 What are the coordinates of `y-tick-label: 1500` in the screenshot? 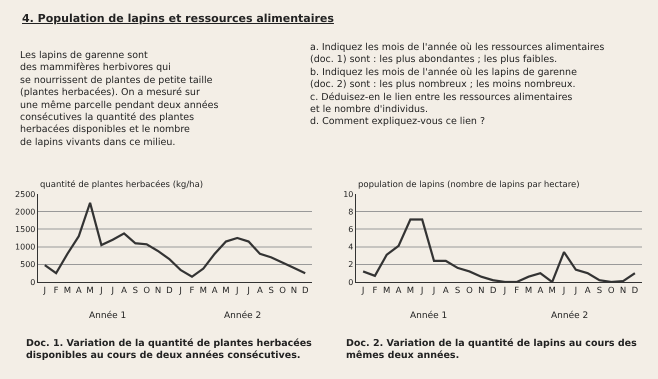 It's located at (25, 229).